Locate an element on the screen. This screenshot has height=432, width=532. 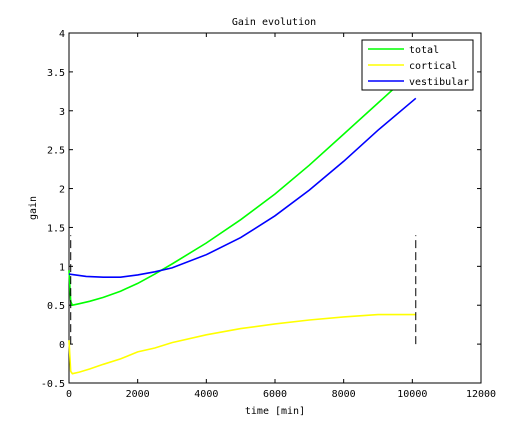
legend-label-total: total is located at coordinates (424, 50).